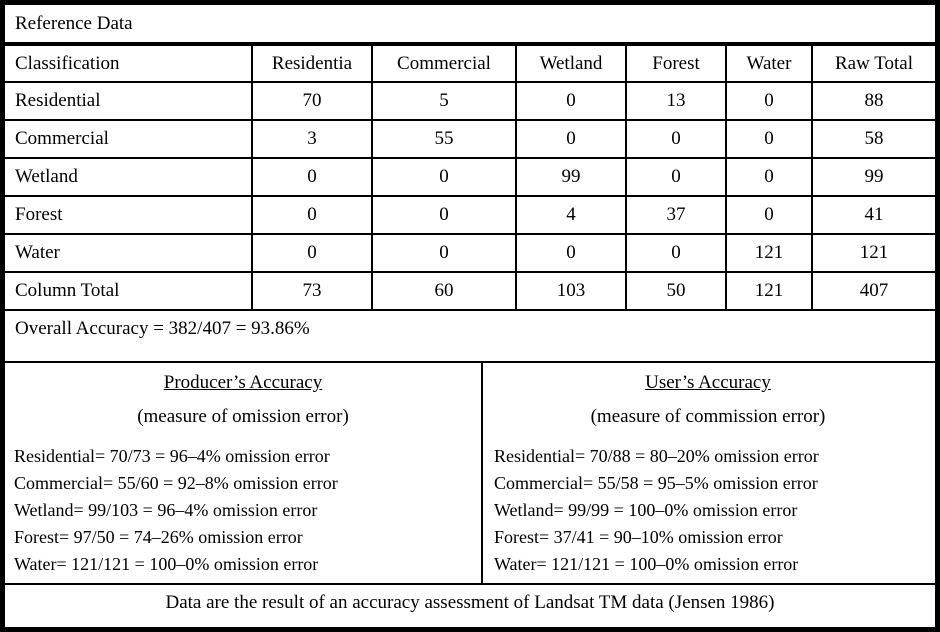 The image size is (940, 632). I want to click on users-accuracy-title: User’s Accuracy, so click(708, 382).